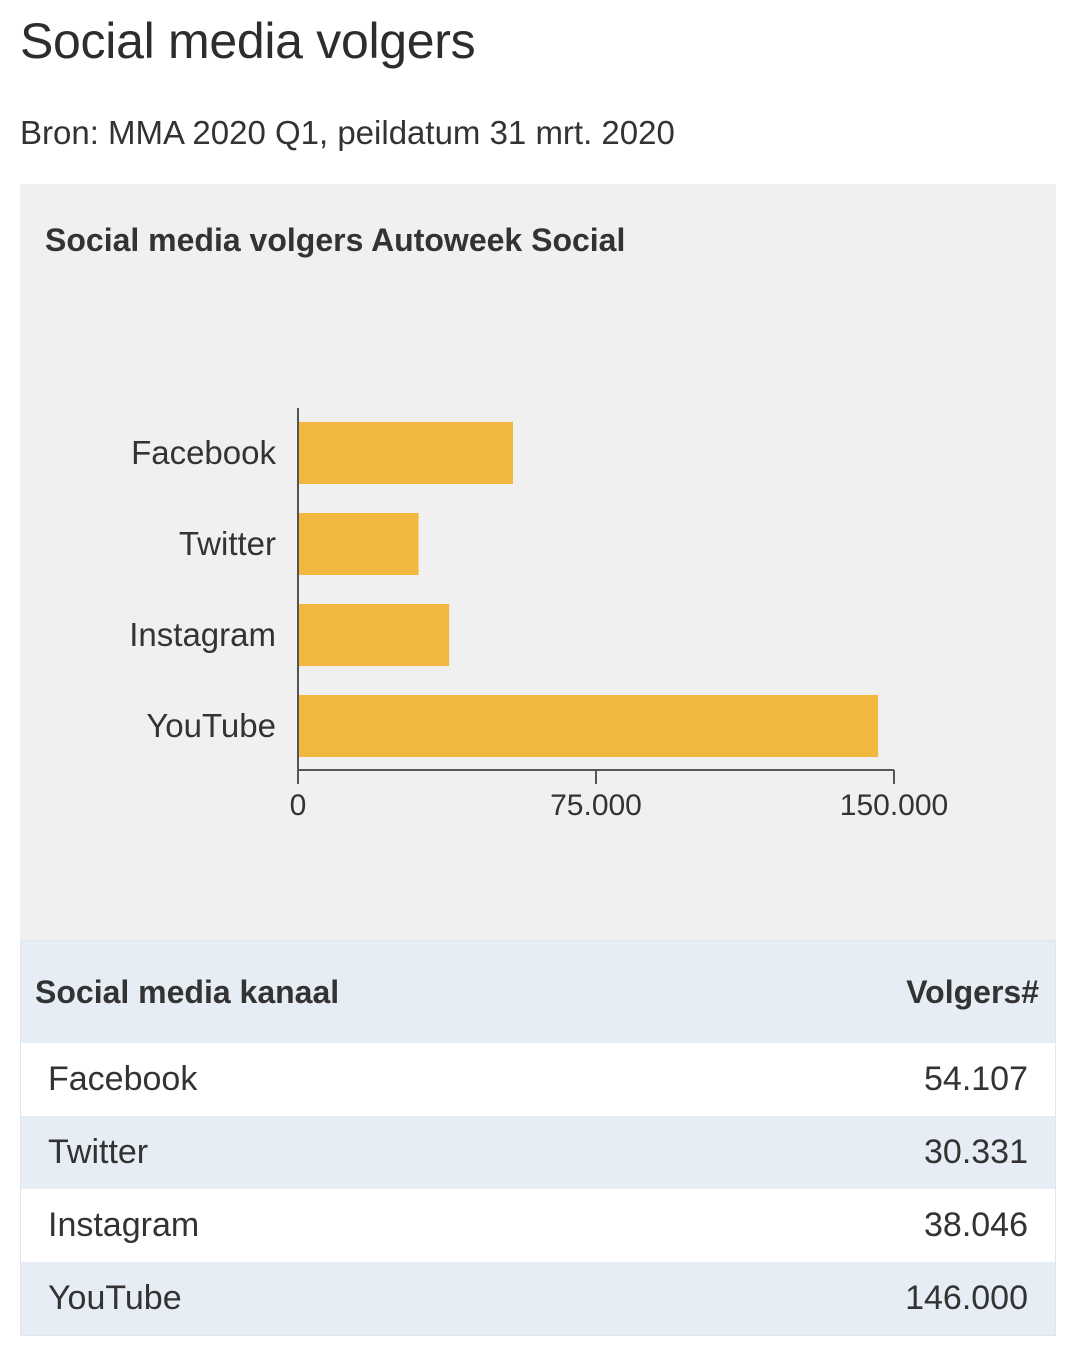 The width and height of the screenshot is (1074, 1372). What do you see at coordinates (589, 726) in the screenshot?
I see `bar-youtube` at bounding box center [589, 726].